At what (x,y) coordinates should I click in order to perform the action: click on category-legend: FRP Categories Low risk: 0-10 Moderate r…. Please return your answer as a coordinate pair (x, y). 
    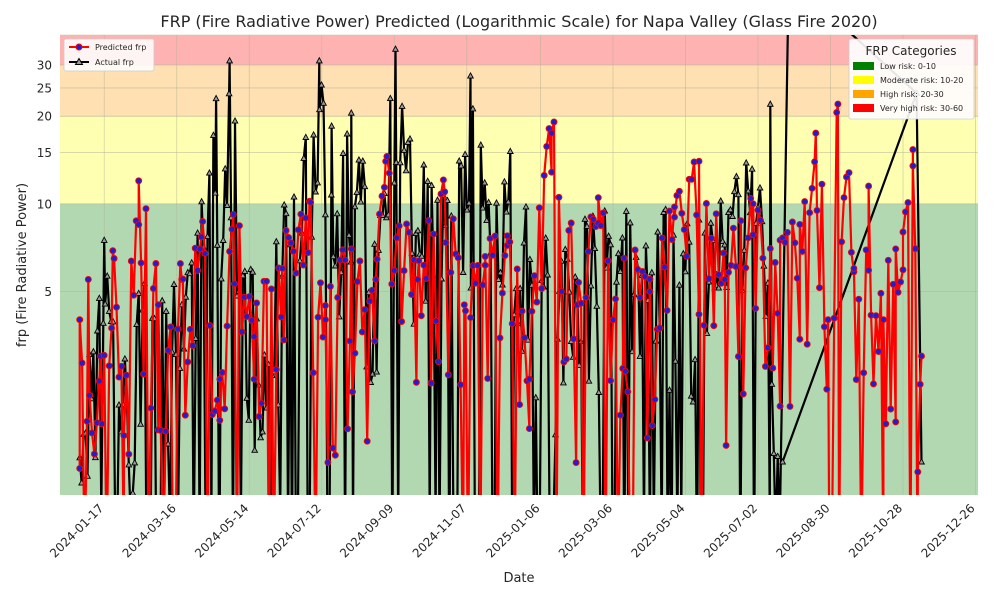
    Looking at the image, I should click on (911, 79).